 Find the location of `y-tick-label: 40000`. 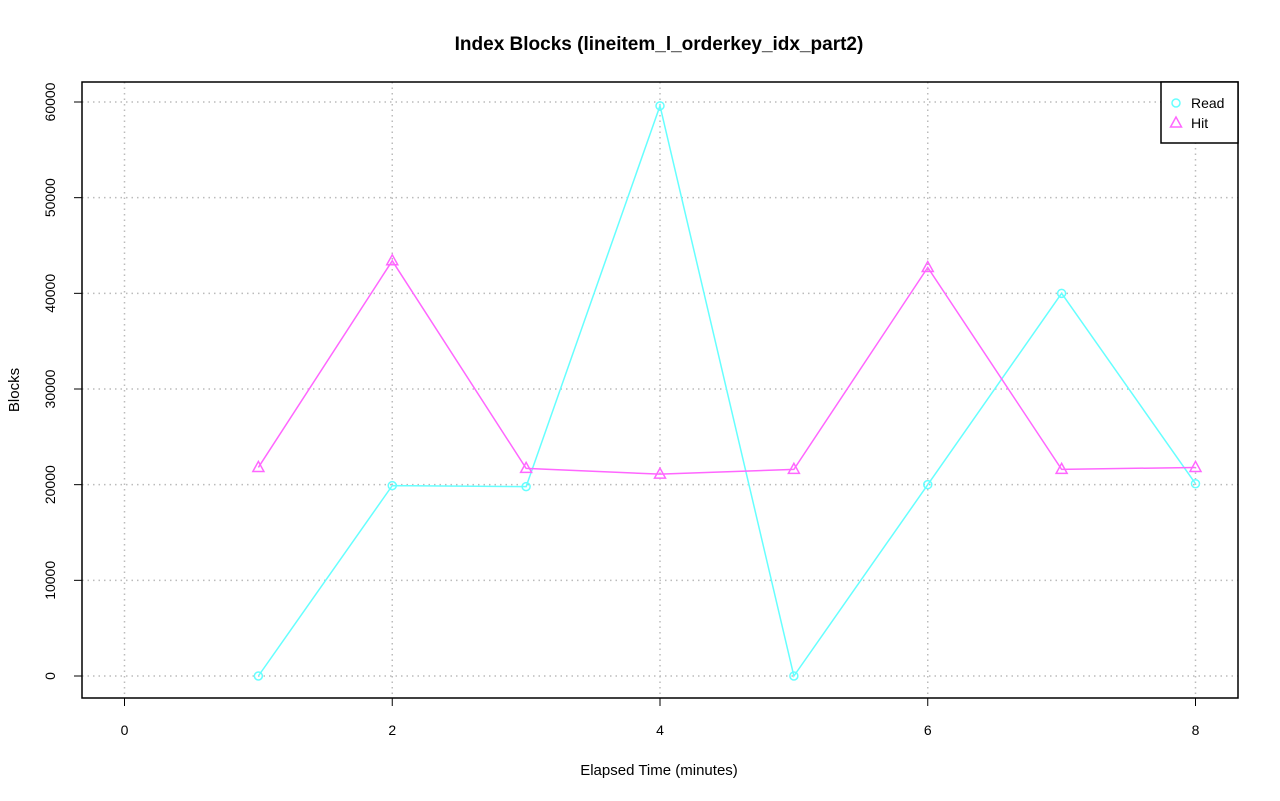

y-tick-label: 40000 is located at coordinates (50, 293).